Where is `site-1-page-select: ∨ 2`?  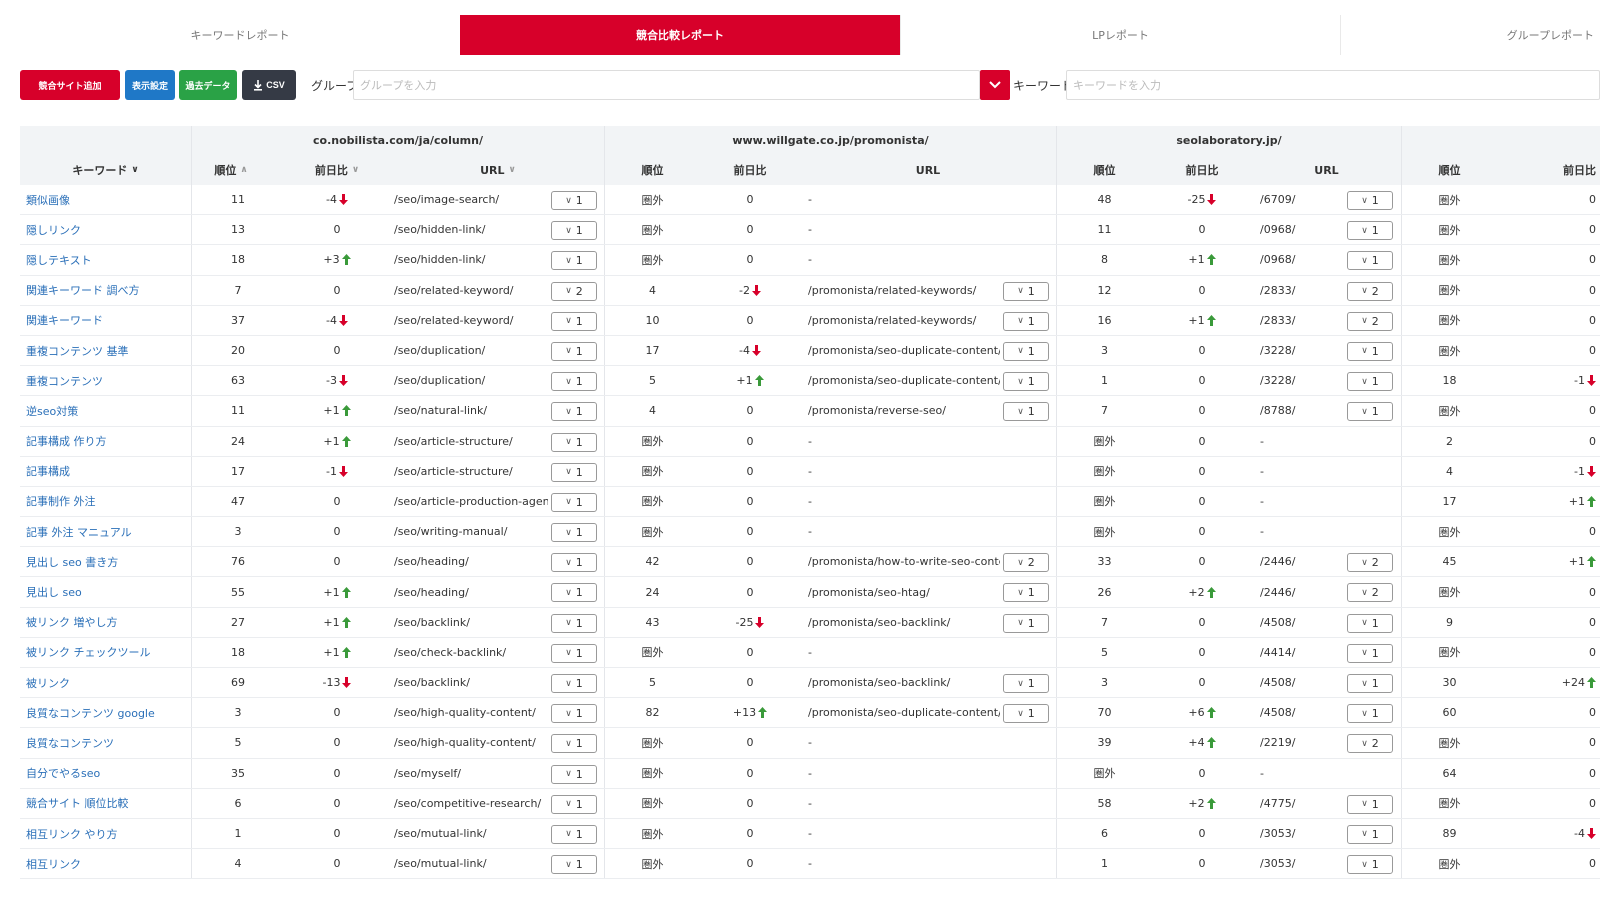
site-1-page-select: ∨ 2 is located at coordinates (574, 291).